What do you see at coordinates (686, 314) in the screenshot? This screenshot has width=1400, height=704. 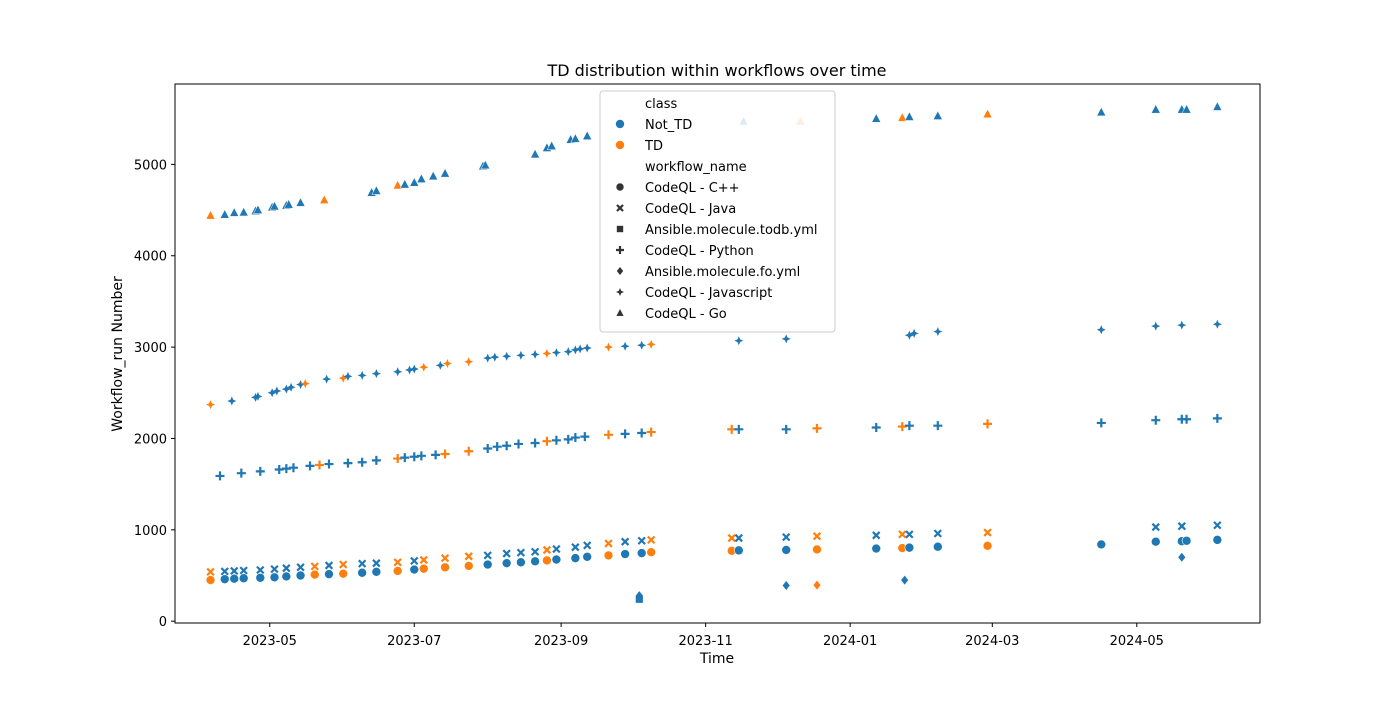 I see `legend-entry: CodeQL - Go` at bounding box center [686, 314].